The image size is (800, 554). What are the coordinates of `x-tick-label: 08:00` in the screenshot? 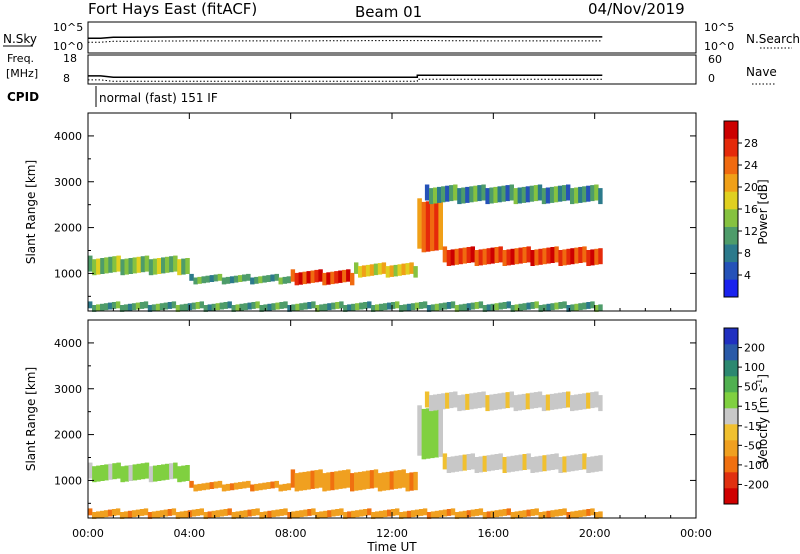 It's located at (291, 533).